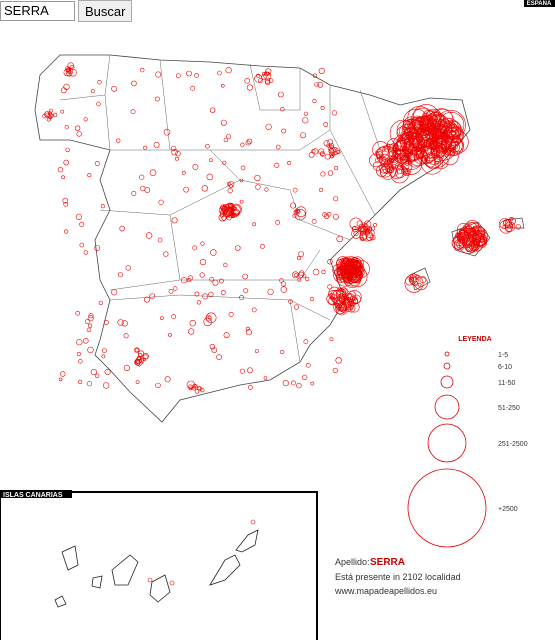 Image resolution: width=555 pixels, height=640 pixels. Describe the element at coordinates (385, 591) in the screenshot. I see `website: www.mapadeapellidos.eu` at that location.